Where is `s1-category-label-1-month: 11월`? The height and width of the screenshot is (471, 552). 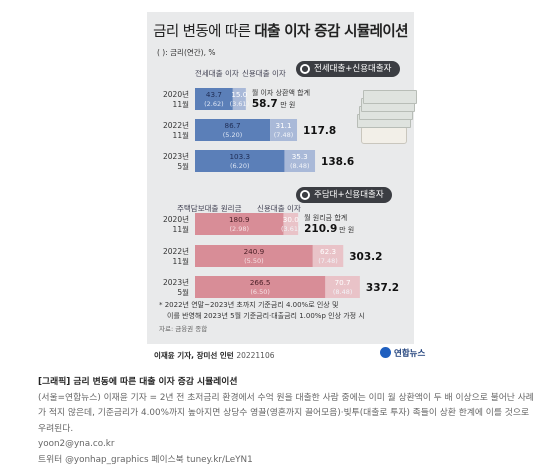 s1-category-label-1-month: 11월 is located at coordinates (181, 135).